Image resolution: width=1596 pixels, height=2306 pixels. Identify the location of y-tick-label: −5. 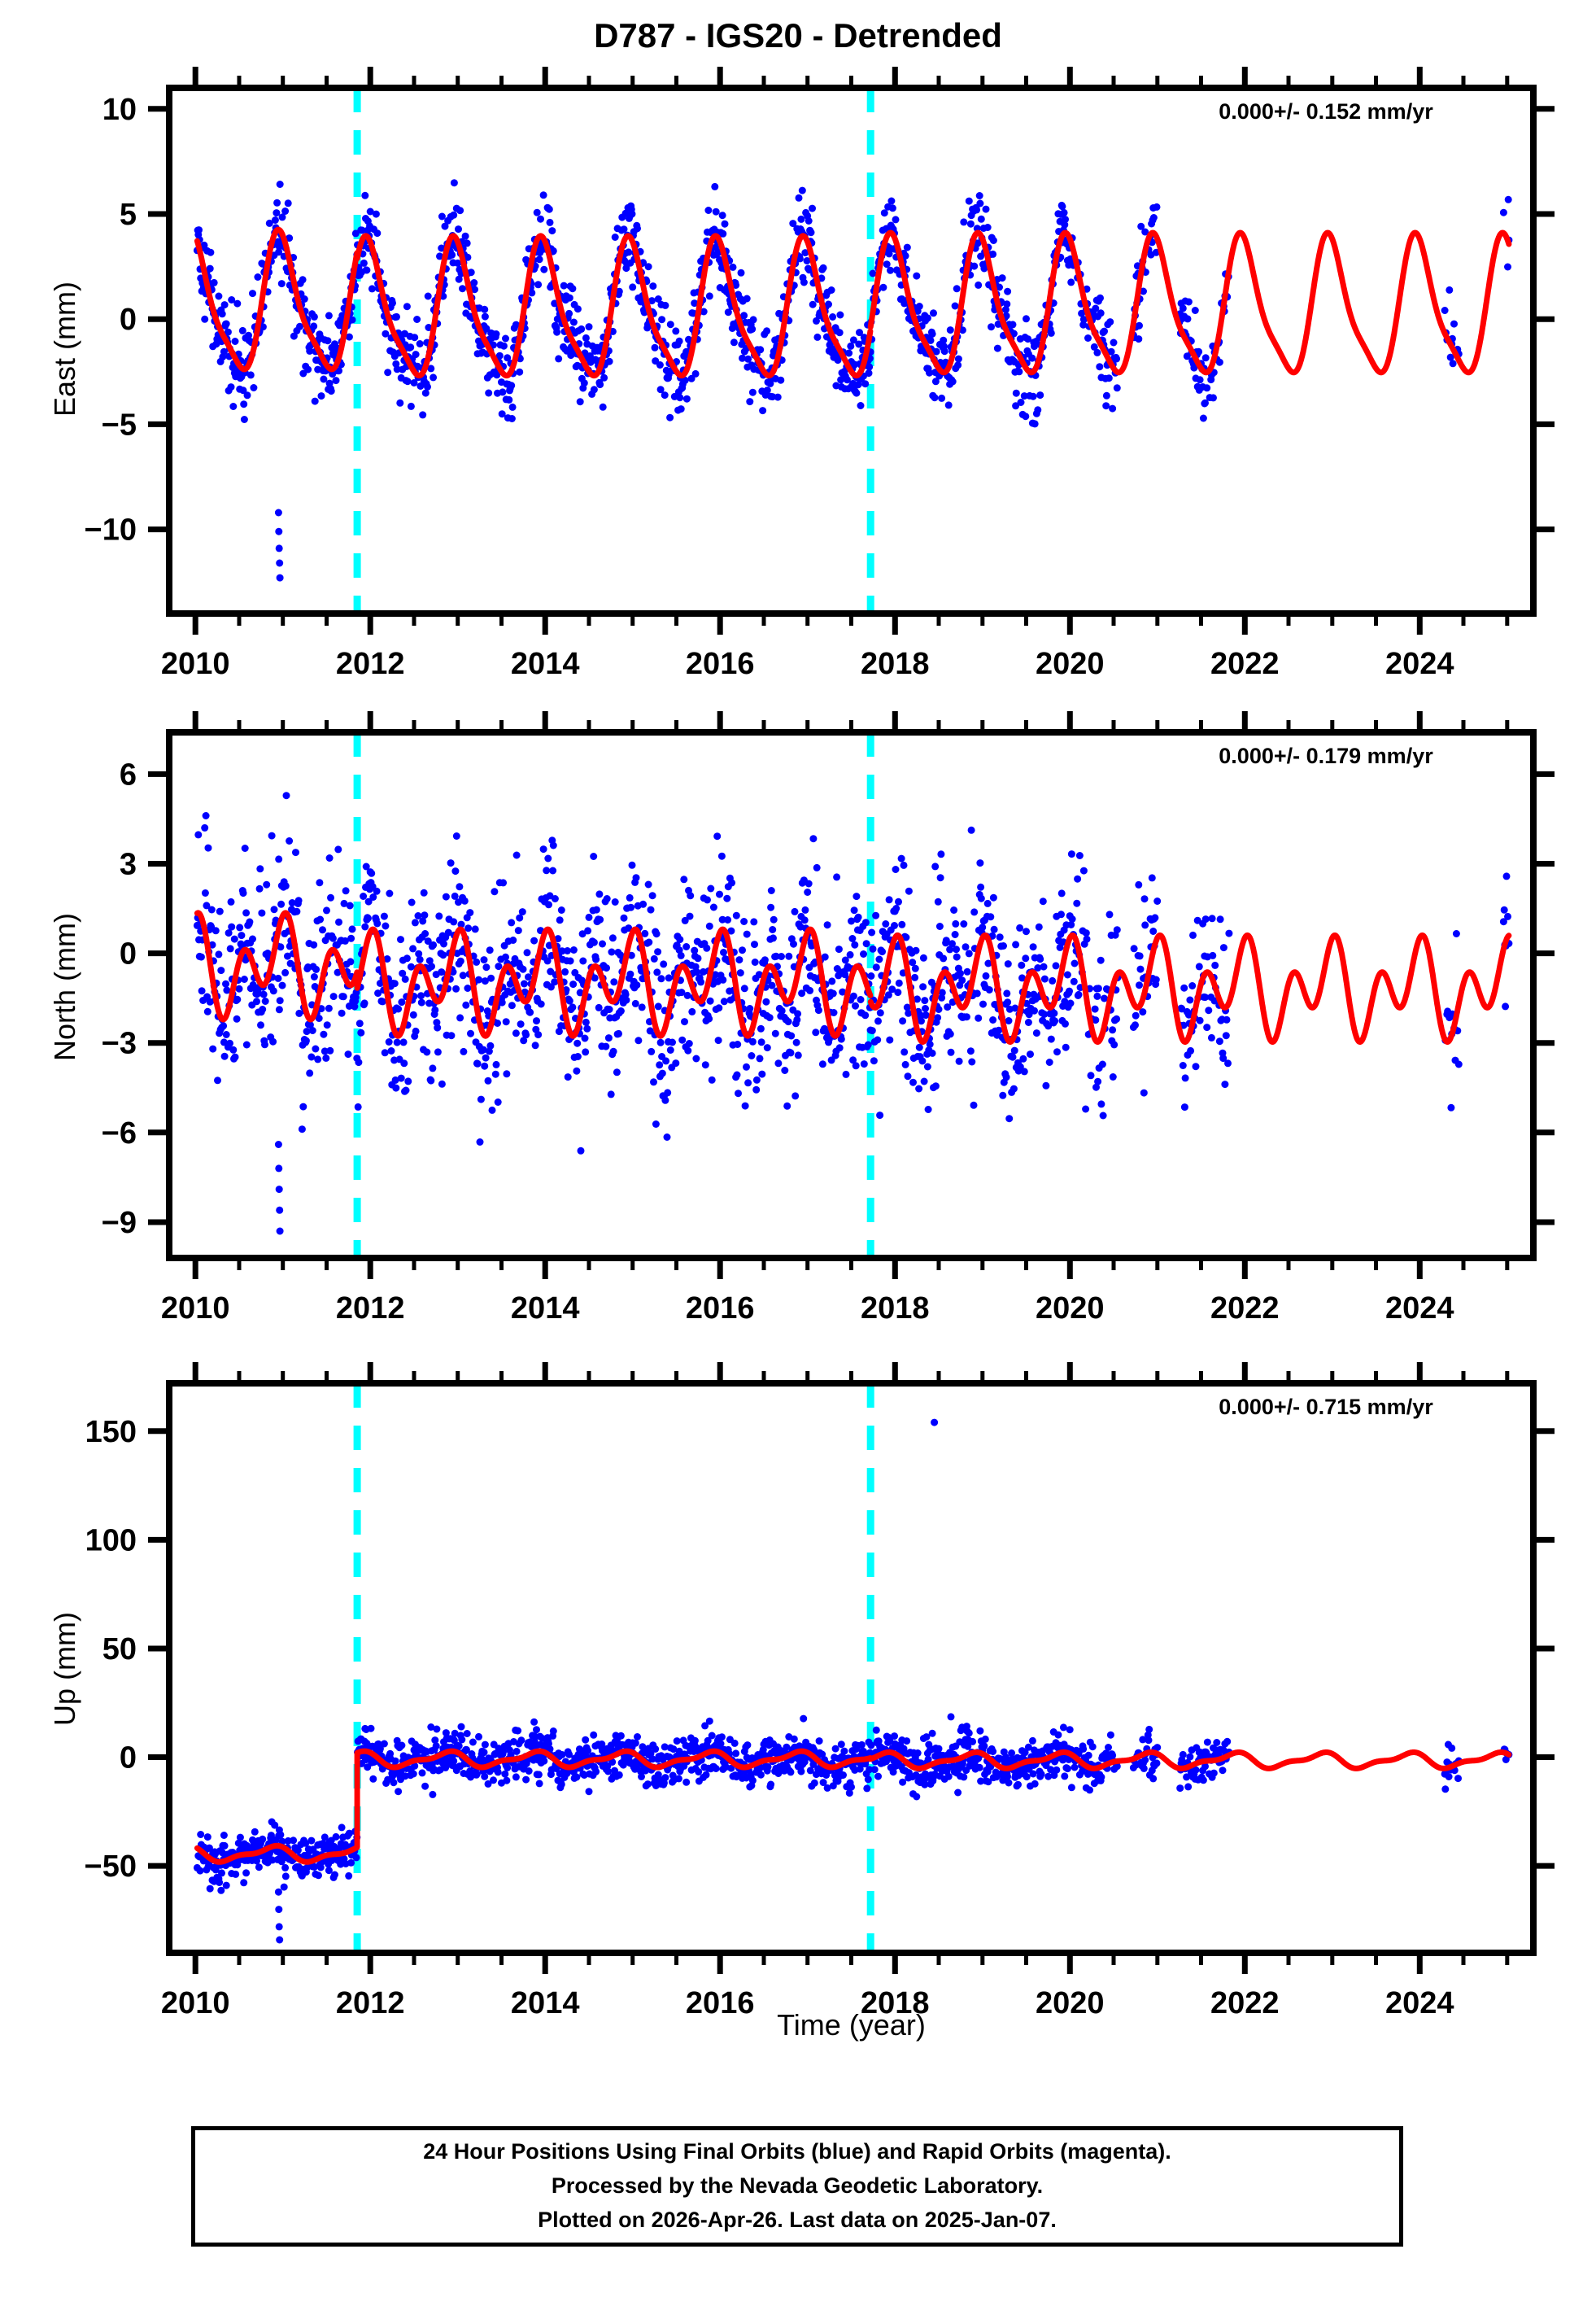
(119, 425).